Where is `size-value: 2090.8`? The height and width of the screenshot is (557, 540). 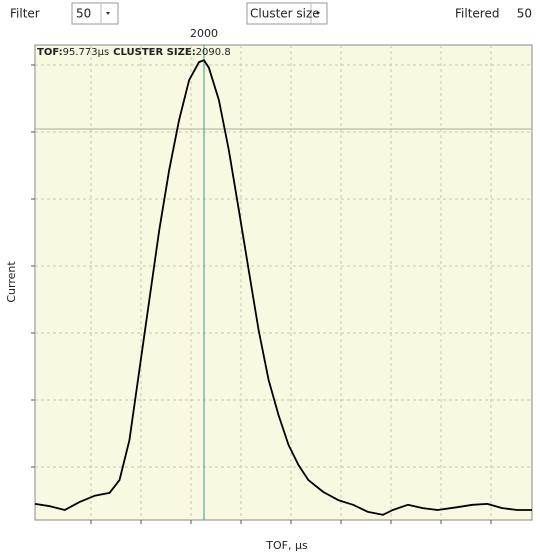 size-value: 2090.8 is located at coordinates (213, 52).